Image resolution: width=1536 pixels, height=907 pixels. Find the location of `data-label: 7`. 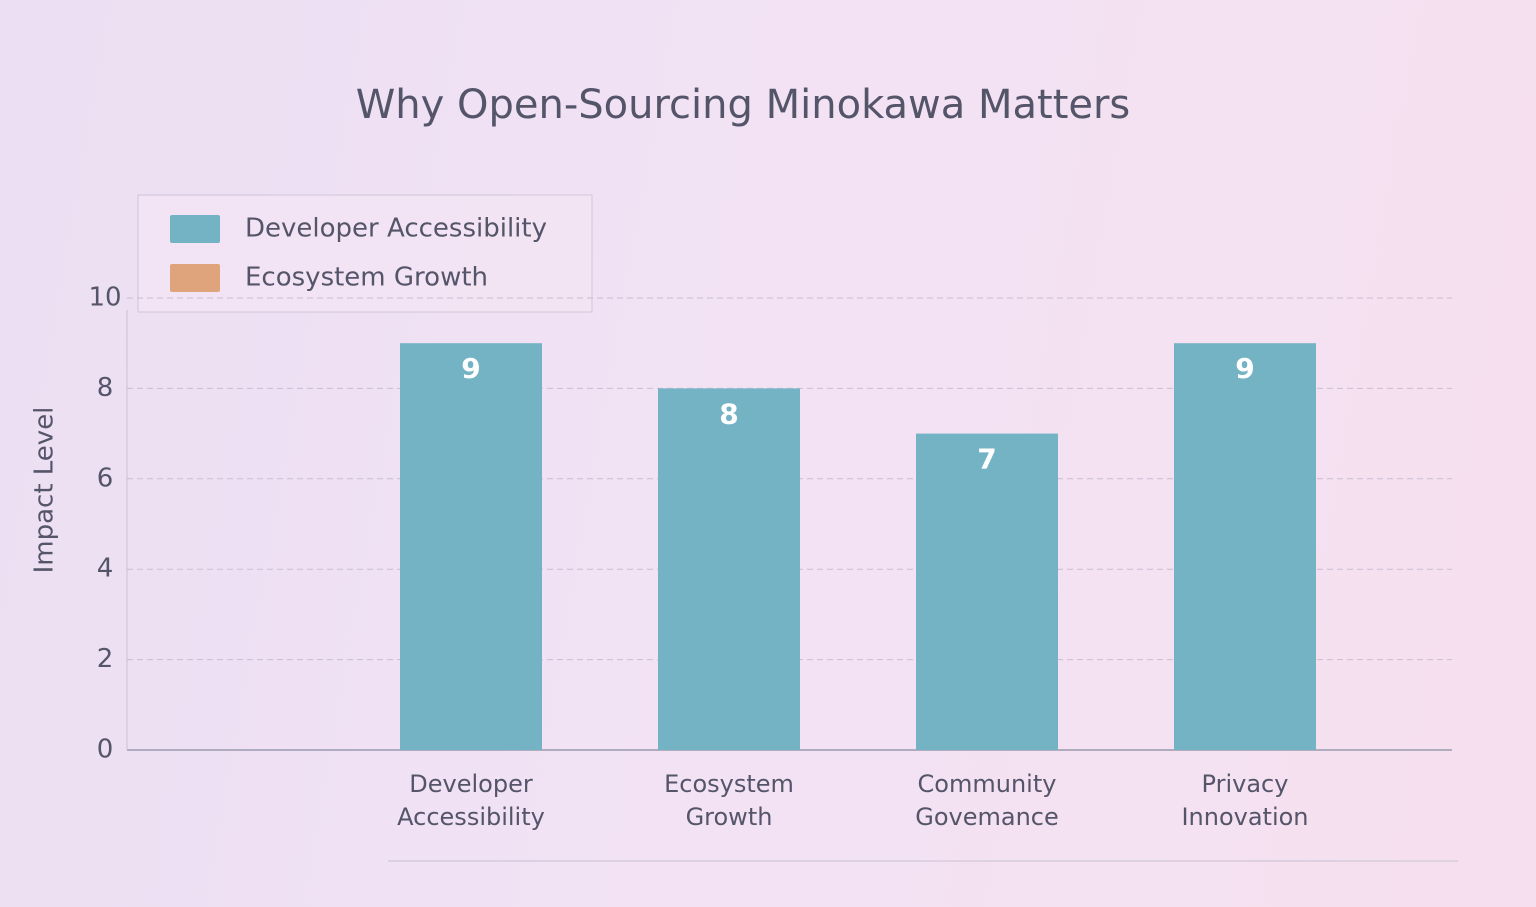

data-label: 7 is located at coordinates (986, 459).